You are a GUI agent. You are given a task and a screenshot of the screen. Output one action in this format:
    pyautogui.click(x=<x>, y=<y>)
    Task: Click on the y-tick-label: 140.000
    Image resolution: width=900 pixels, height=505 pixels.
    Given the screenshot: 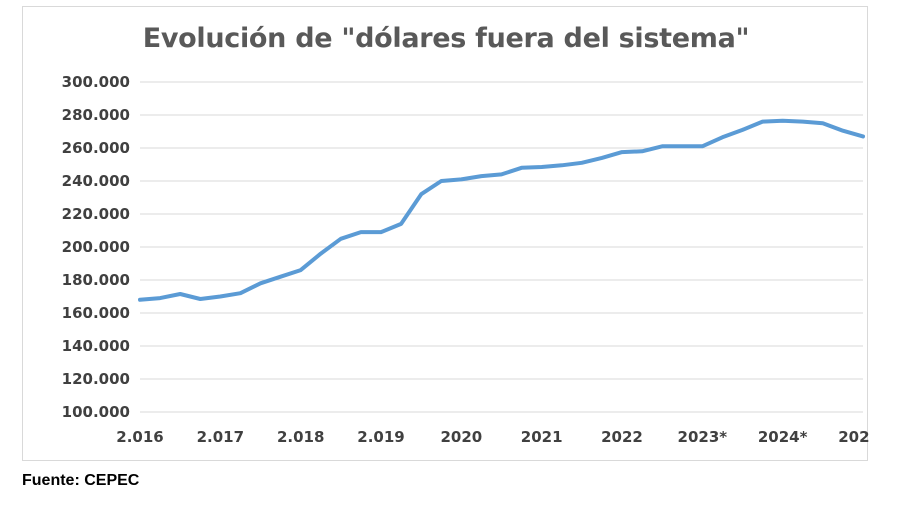 What is the action you would take?
    pyautogui.click(x=96, y=346)
    